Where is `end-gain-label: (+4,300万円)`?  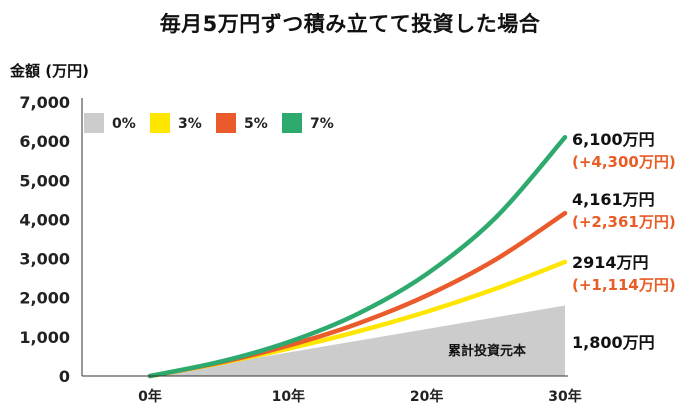
end-gain-label: (+4,300万円) is located at coordinates (624, 162).